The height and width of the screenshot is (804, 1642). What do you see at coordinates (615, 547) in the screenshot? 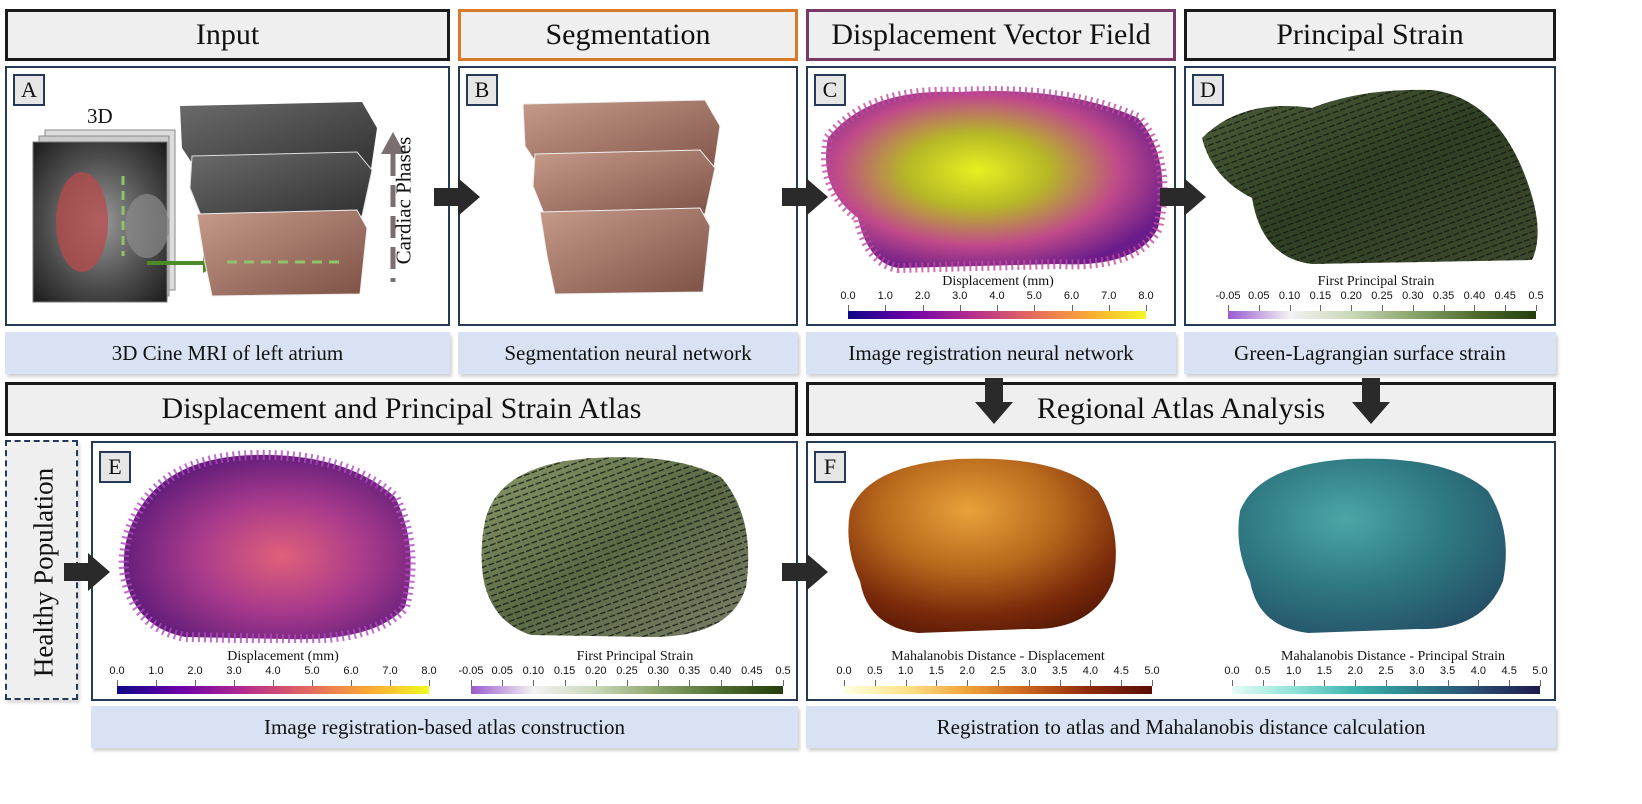
I see `atlas-strain-render` at bounding box center [615, 547].